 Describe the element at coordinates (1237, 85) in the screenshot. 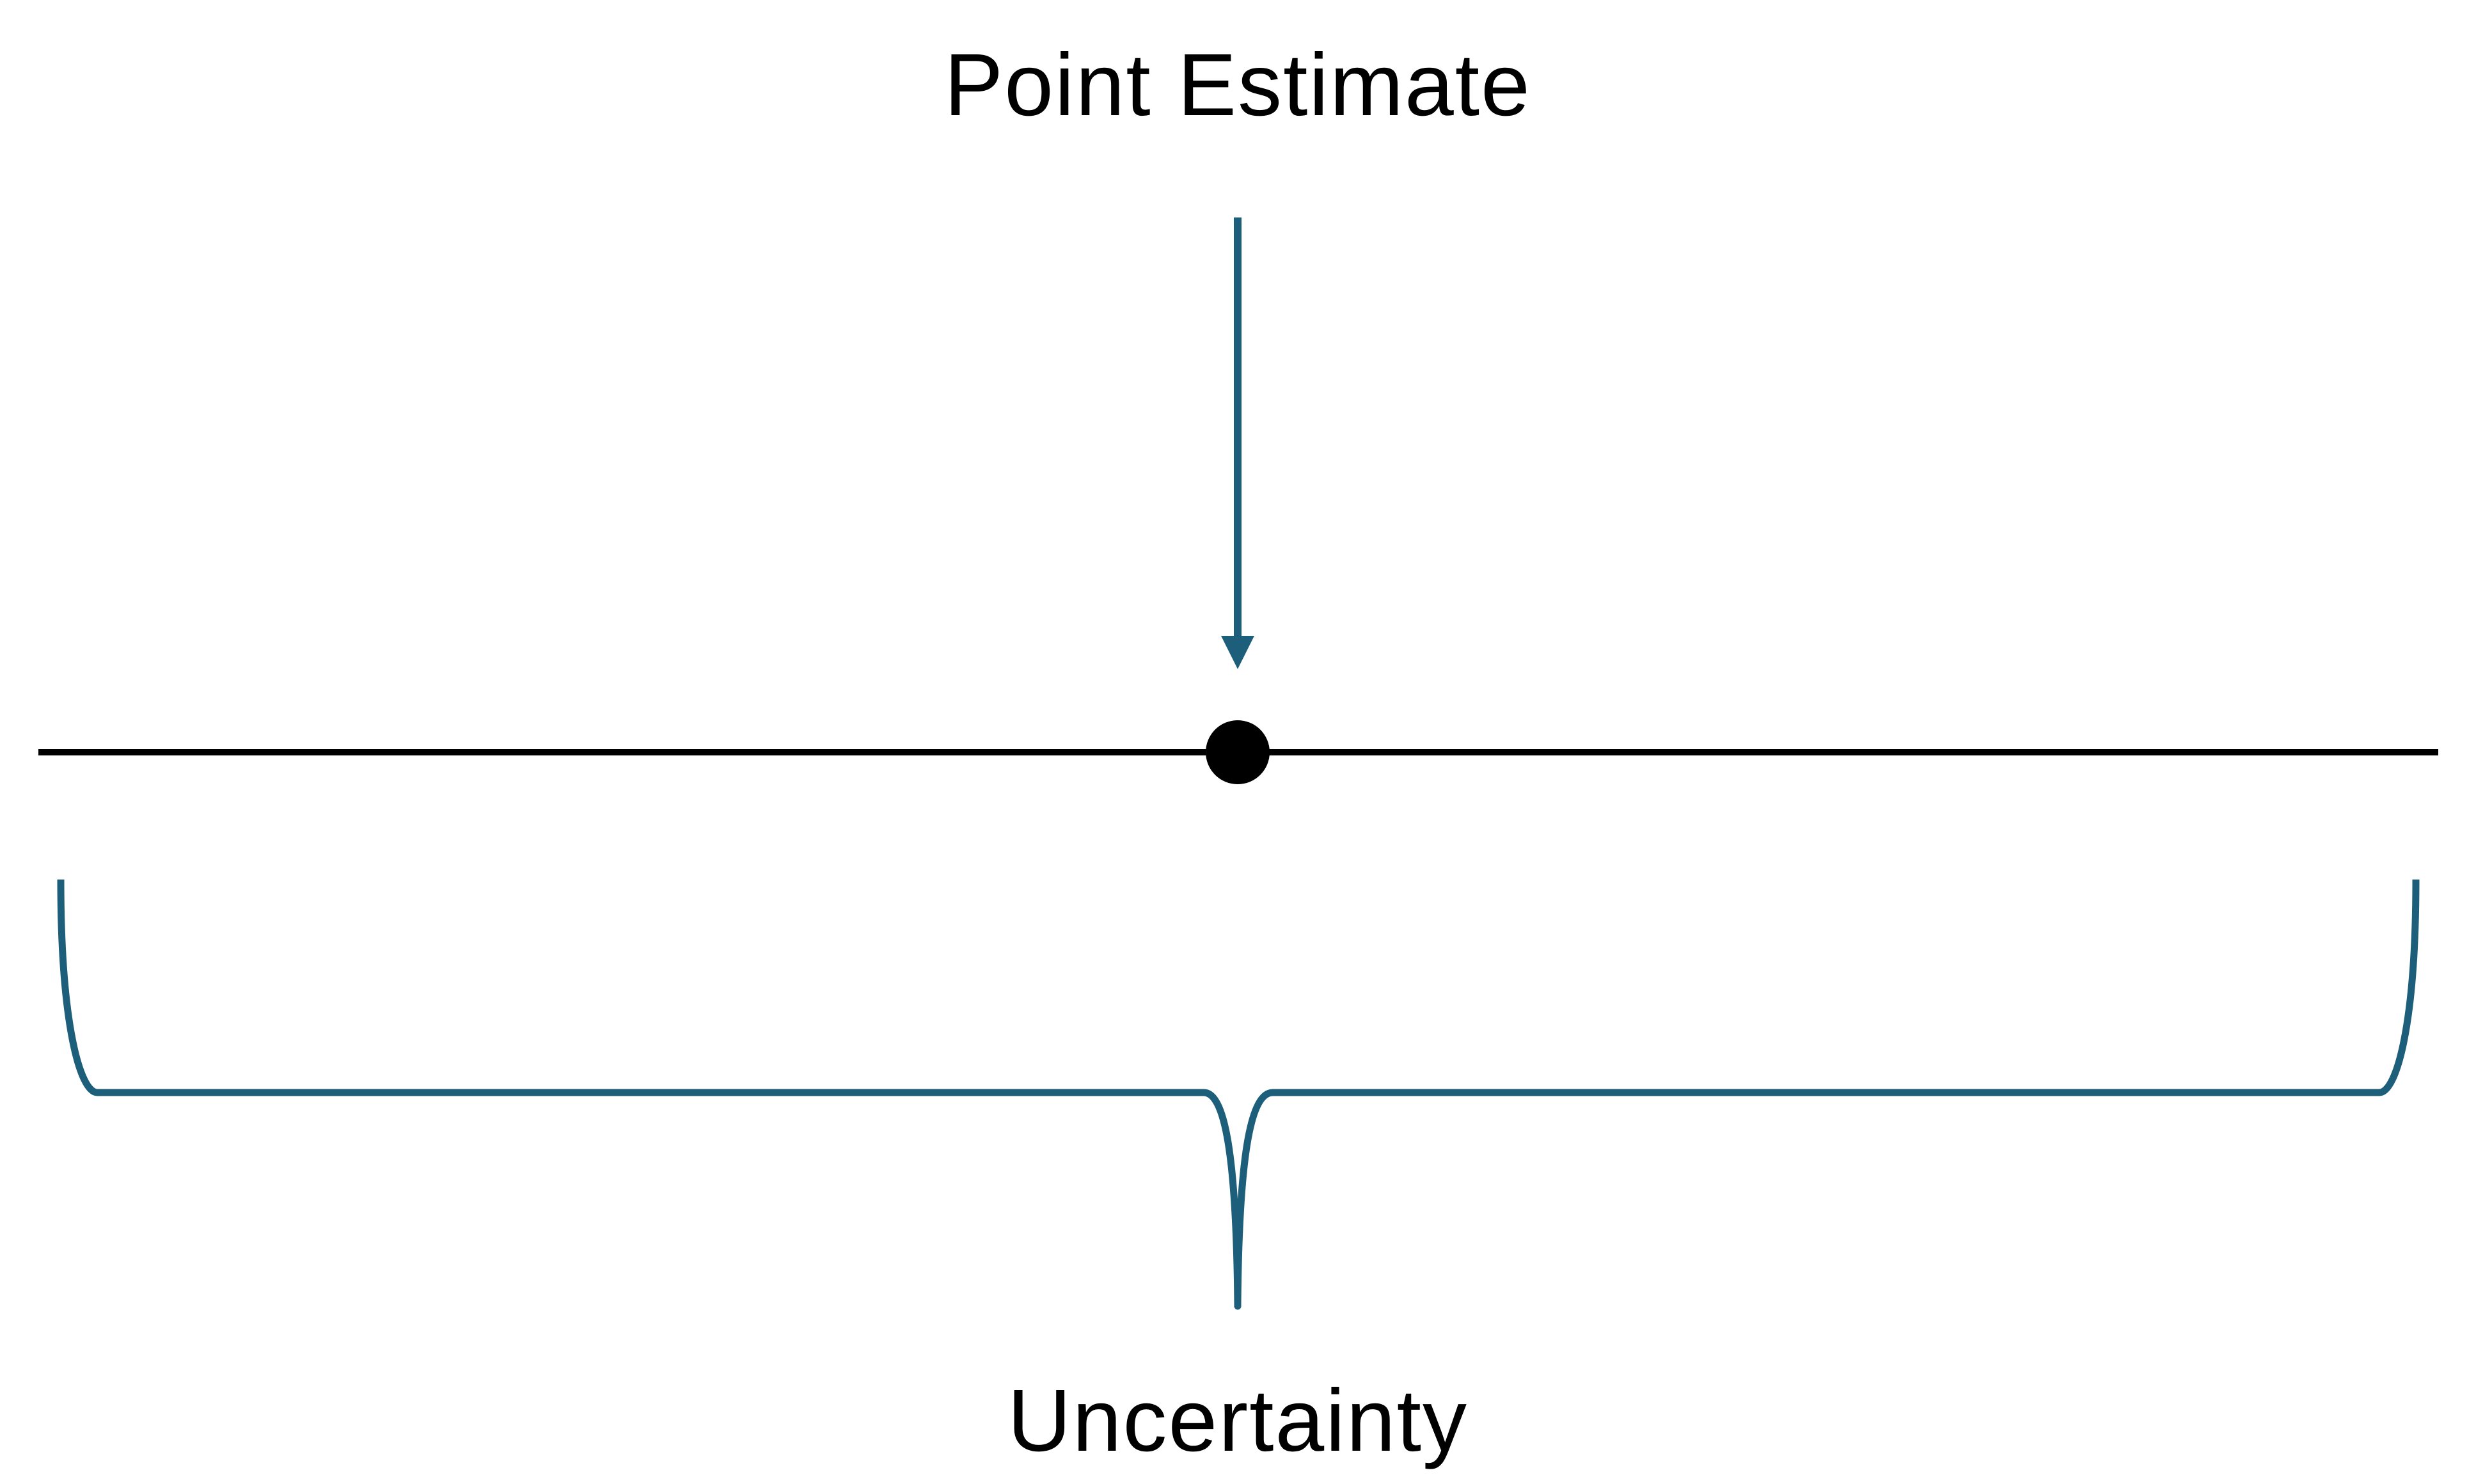

I see `point-estimate-label: Point Estimate` at that location.